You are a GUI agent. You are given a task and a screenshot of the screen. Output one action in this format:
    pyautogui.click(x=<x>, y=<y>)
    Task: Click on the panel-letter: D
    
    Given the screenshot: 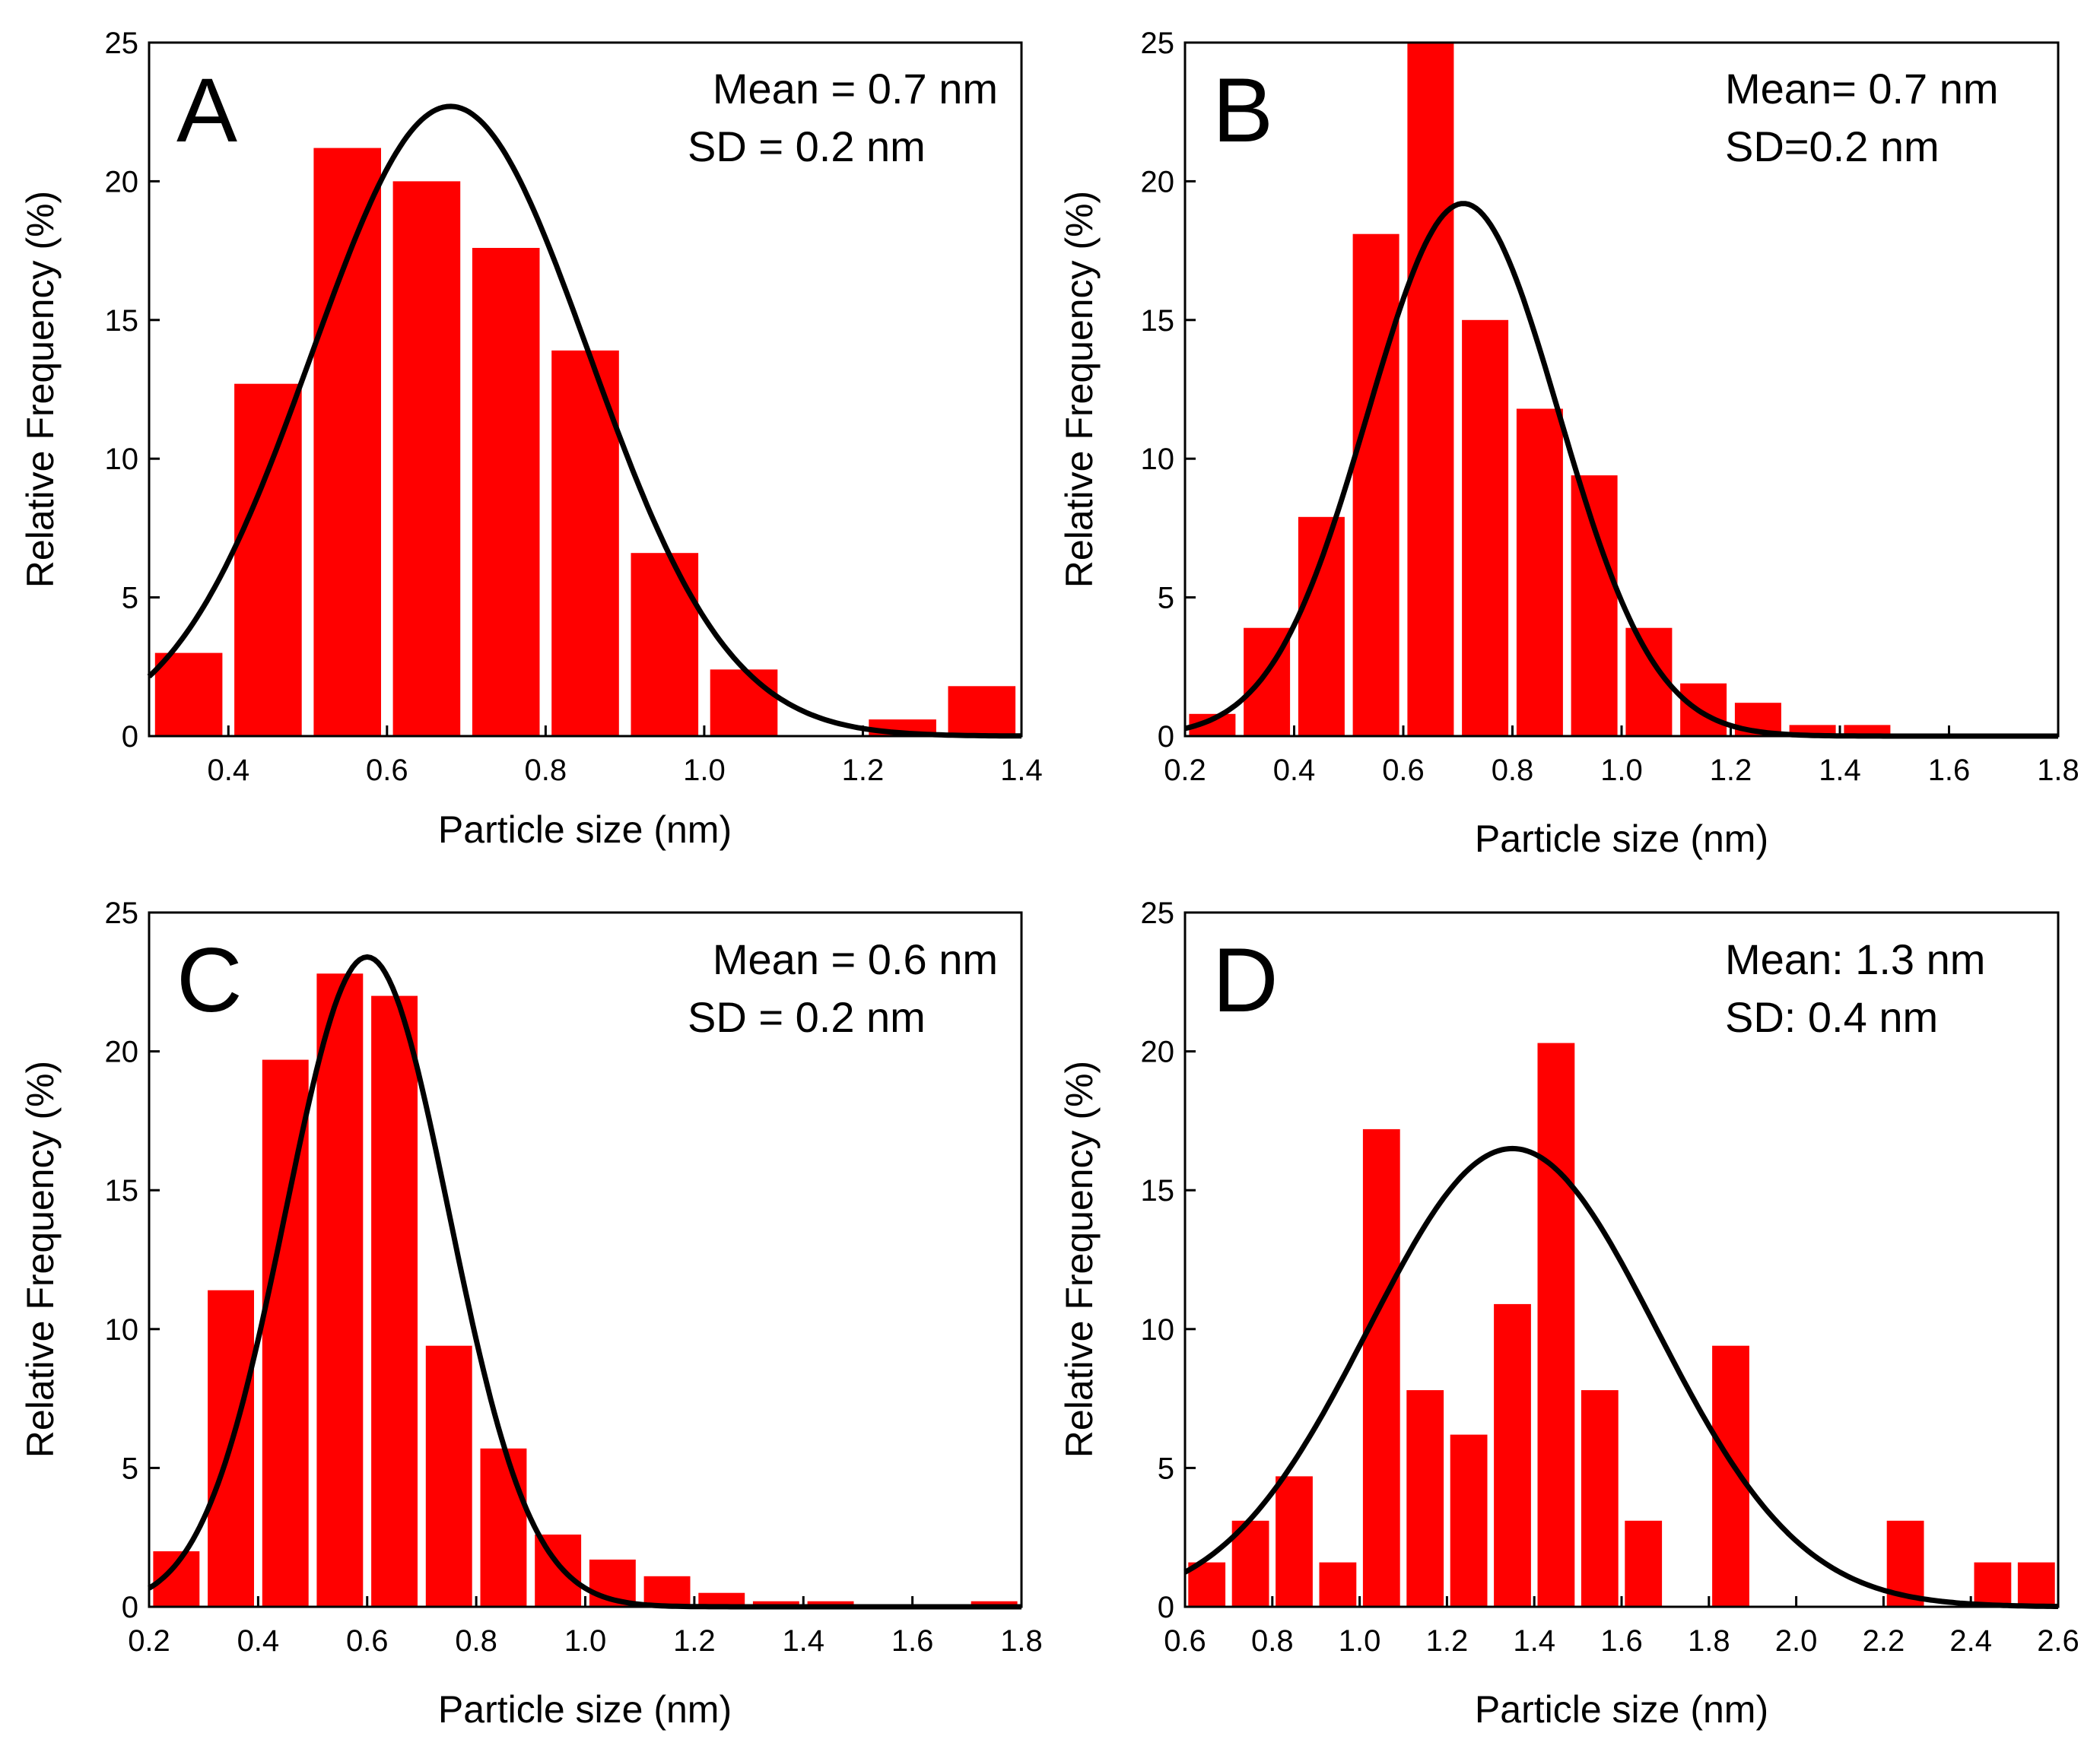 What is the action you would take?
    pyautogui.click(x=1245, y=980)
    